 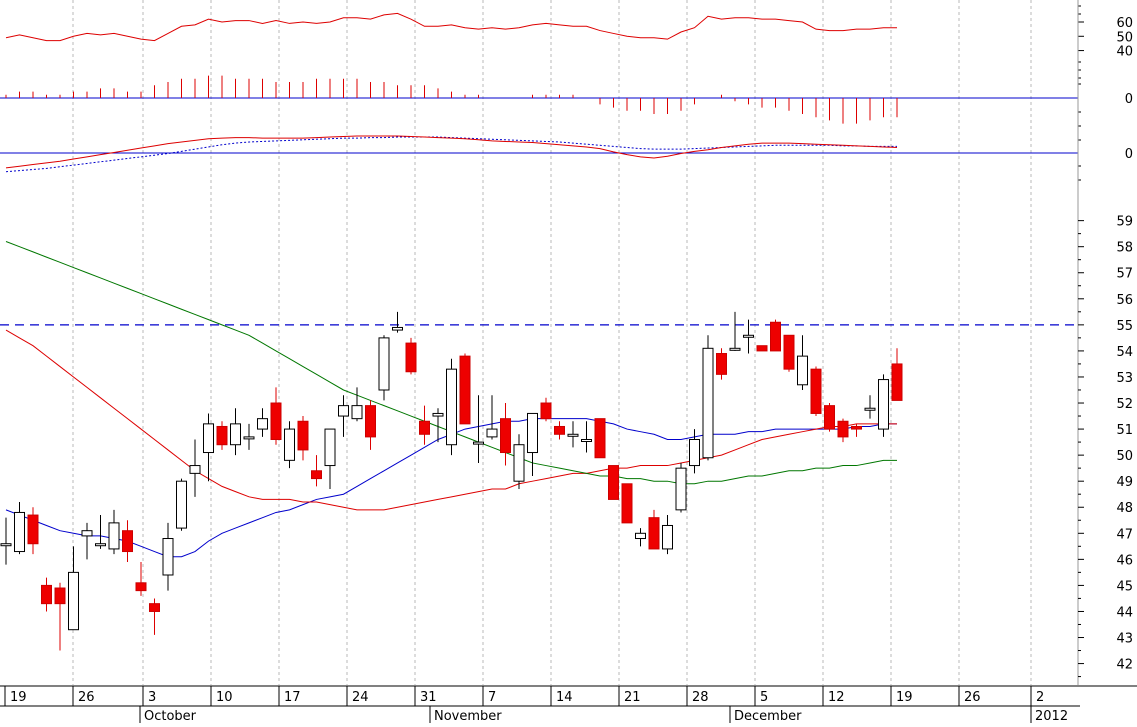 What do you see at coordinates (1124, 23) in the screenshot?
I see `rsi-tick-label: 60` at bounding box center [1124, 23].